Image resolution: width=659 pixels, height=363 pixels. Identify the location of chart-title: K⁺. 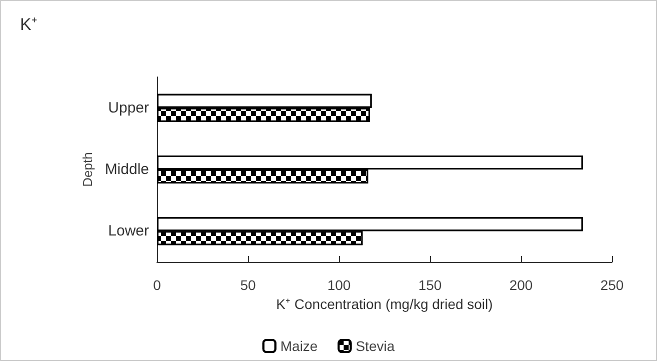
(29, 24).